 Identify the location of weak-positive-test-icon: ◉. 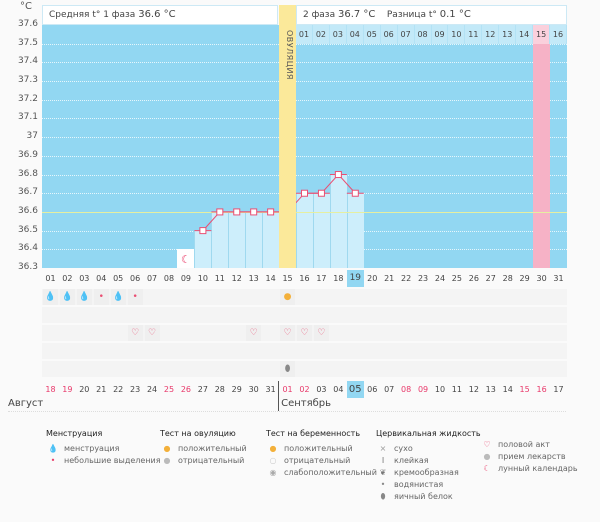
(273, 472).